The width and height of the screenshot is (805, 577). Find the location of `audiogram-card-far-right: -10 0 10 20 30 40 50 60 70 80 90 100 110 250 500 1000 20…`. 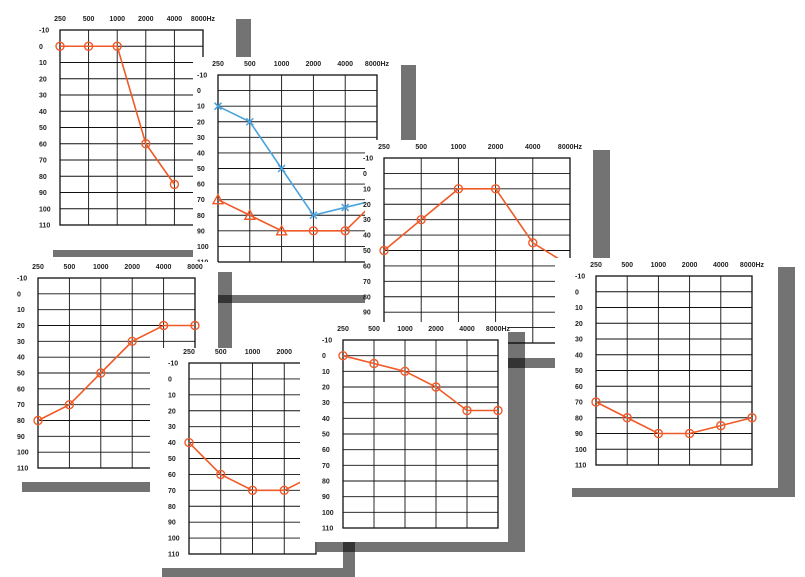

audiogram-card-far-right: -10 0 10 20 30 40 50 60 70 80 90 100 110 250 500 1000 20… is located at coordinates (675, 377).